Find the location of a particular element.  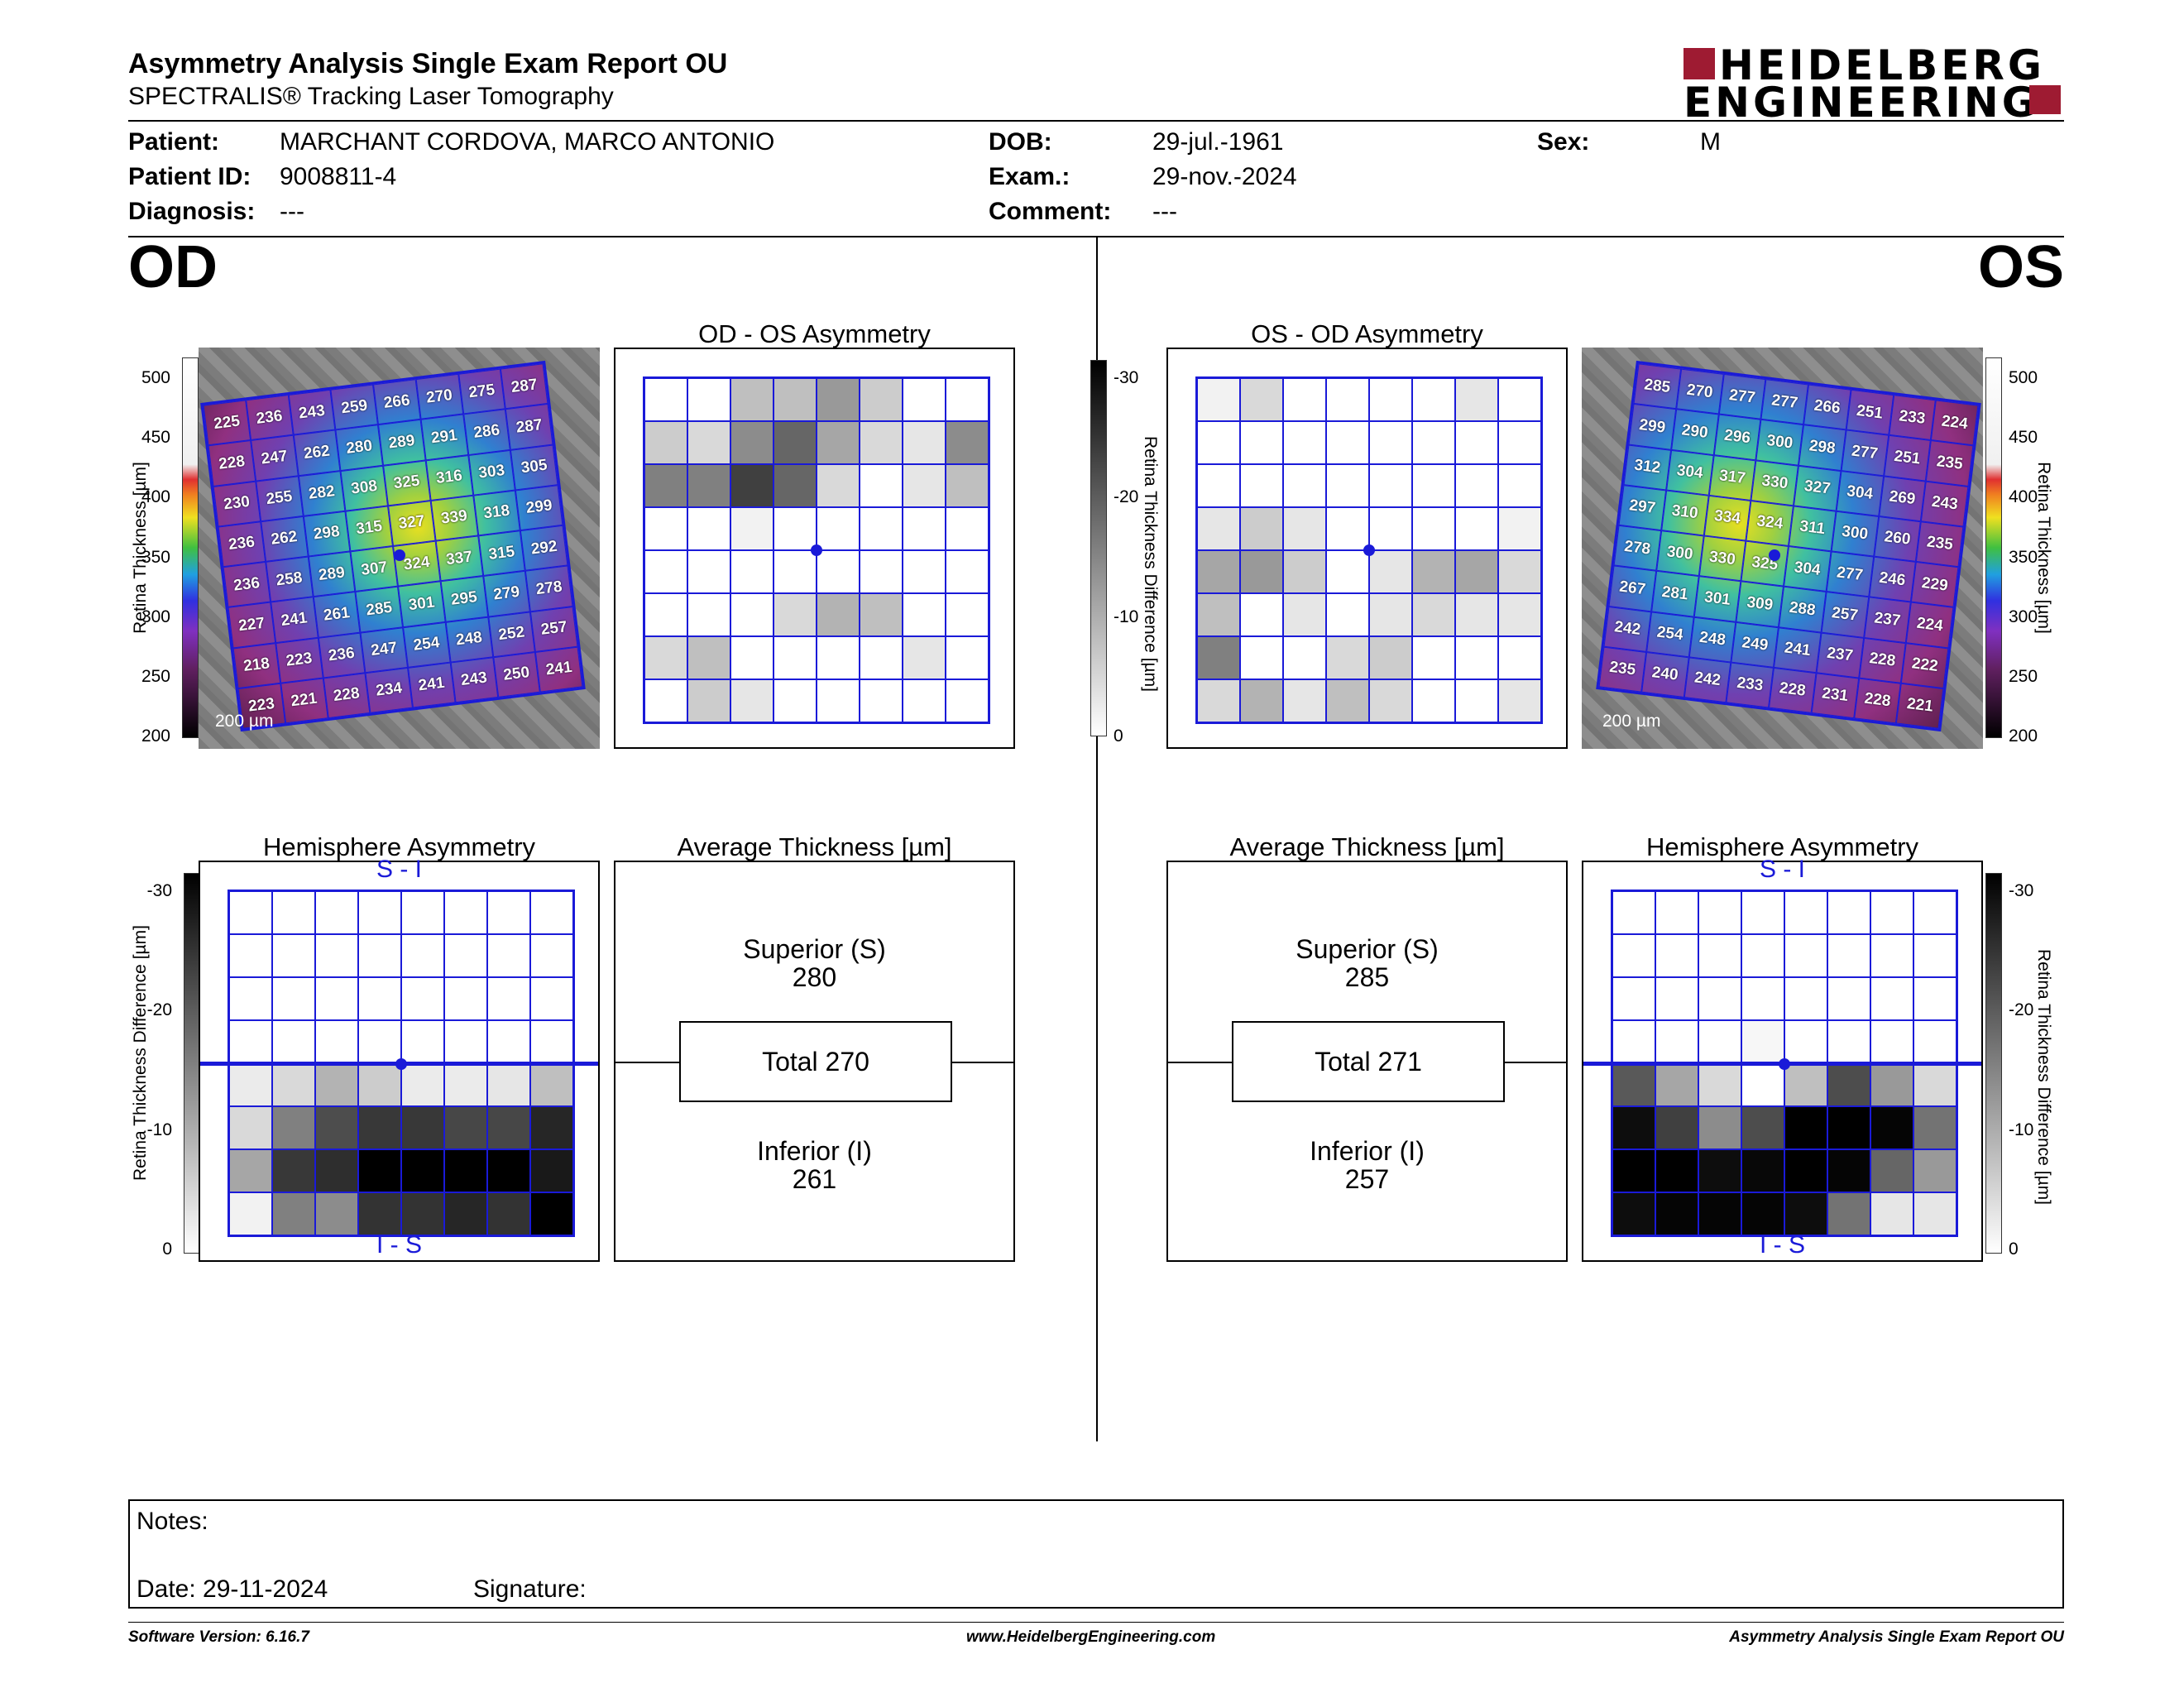

os-asym-panel is located at coordinates (1367, 548).